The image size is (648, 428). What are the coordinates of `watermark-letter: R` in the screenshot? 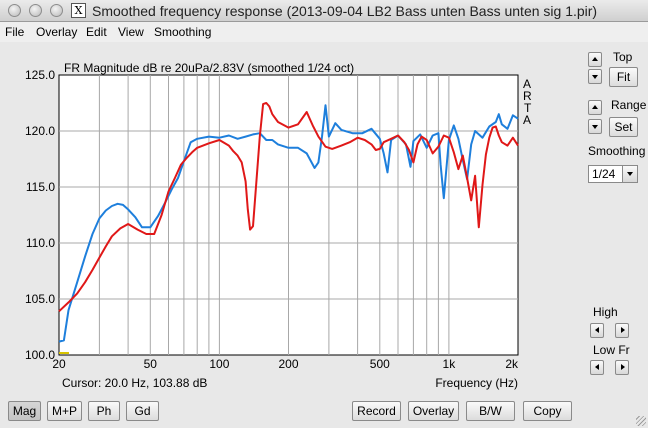 It's located at (527, 96).